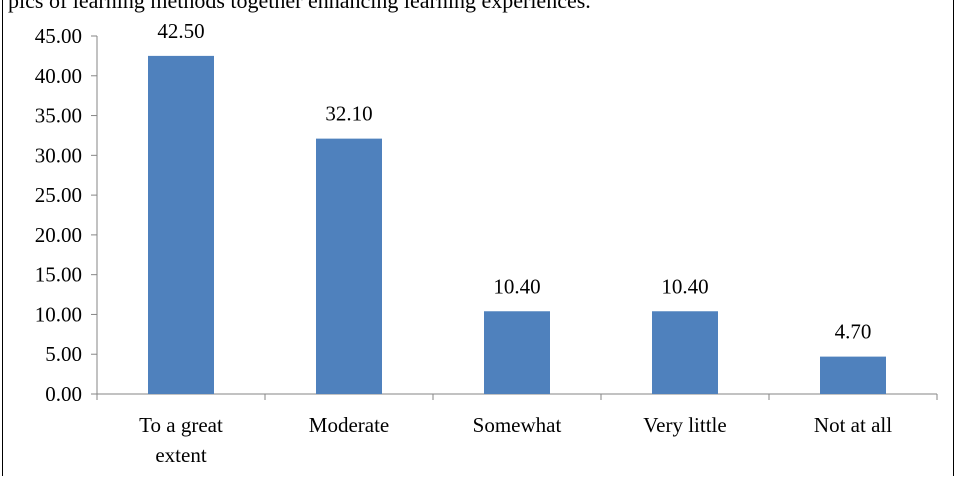 The width and height of the screenshot is (955, 480). What do you see at coordinates (348, 114) in the screenshot?
I see `data-label: 32.10` at bounding box center [348, 114].